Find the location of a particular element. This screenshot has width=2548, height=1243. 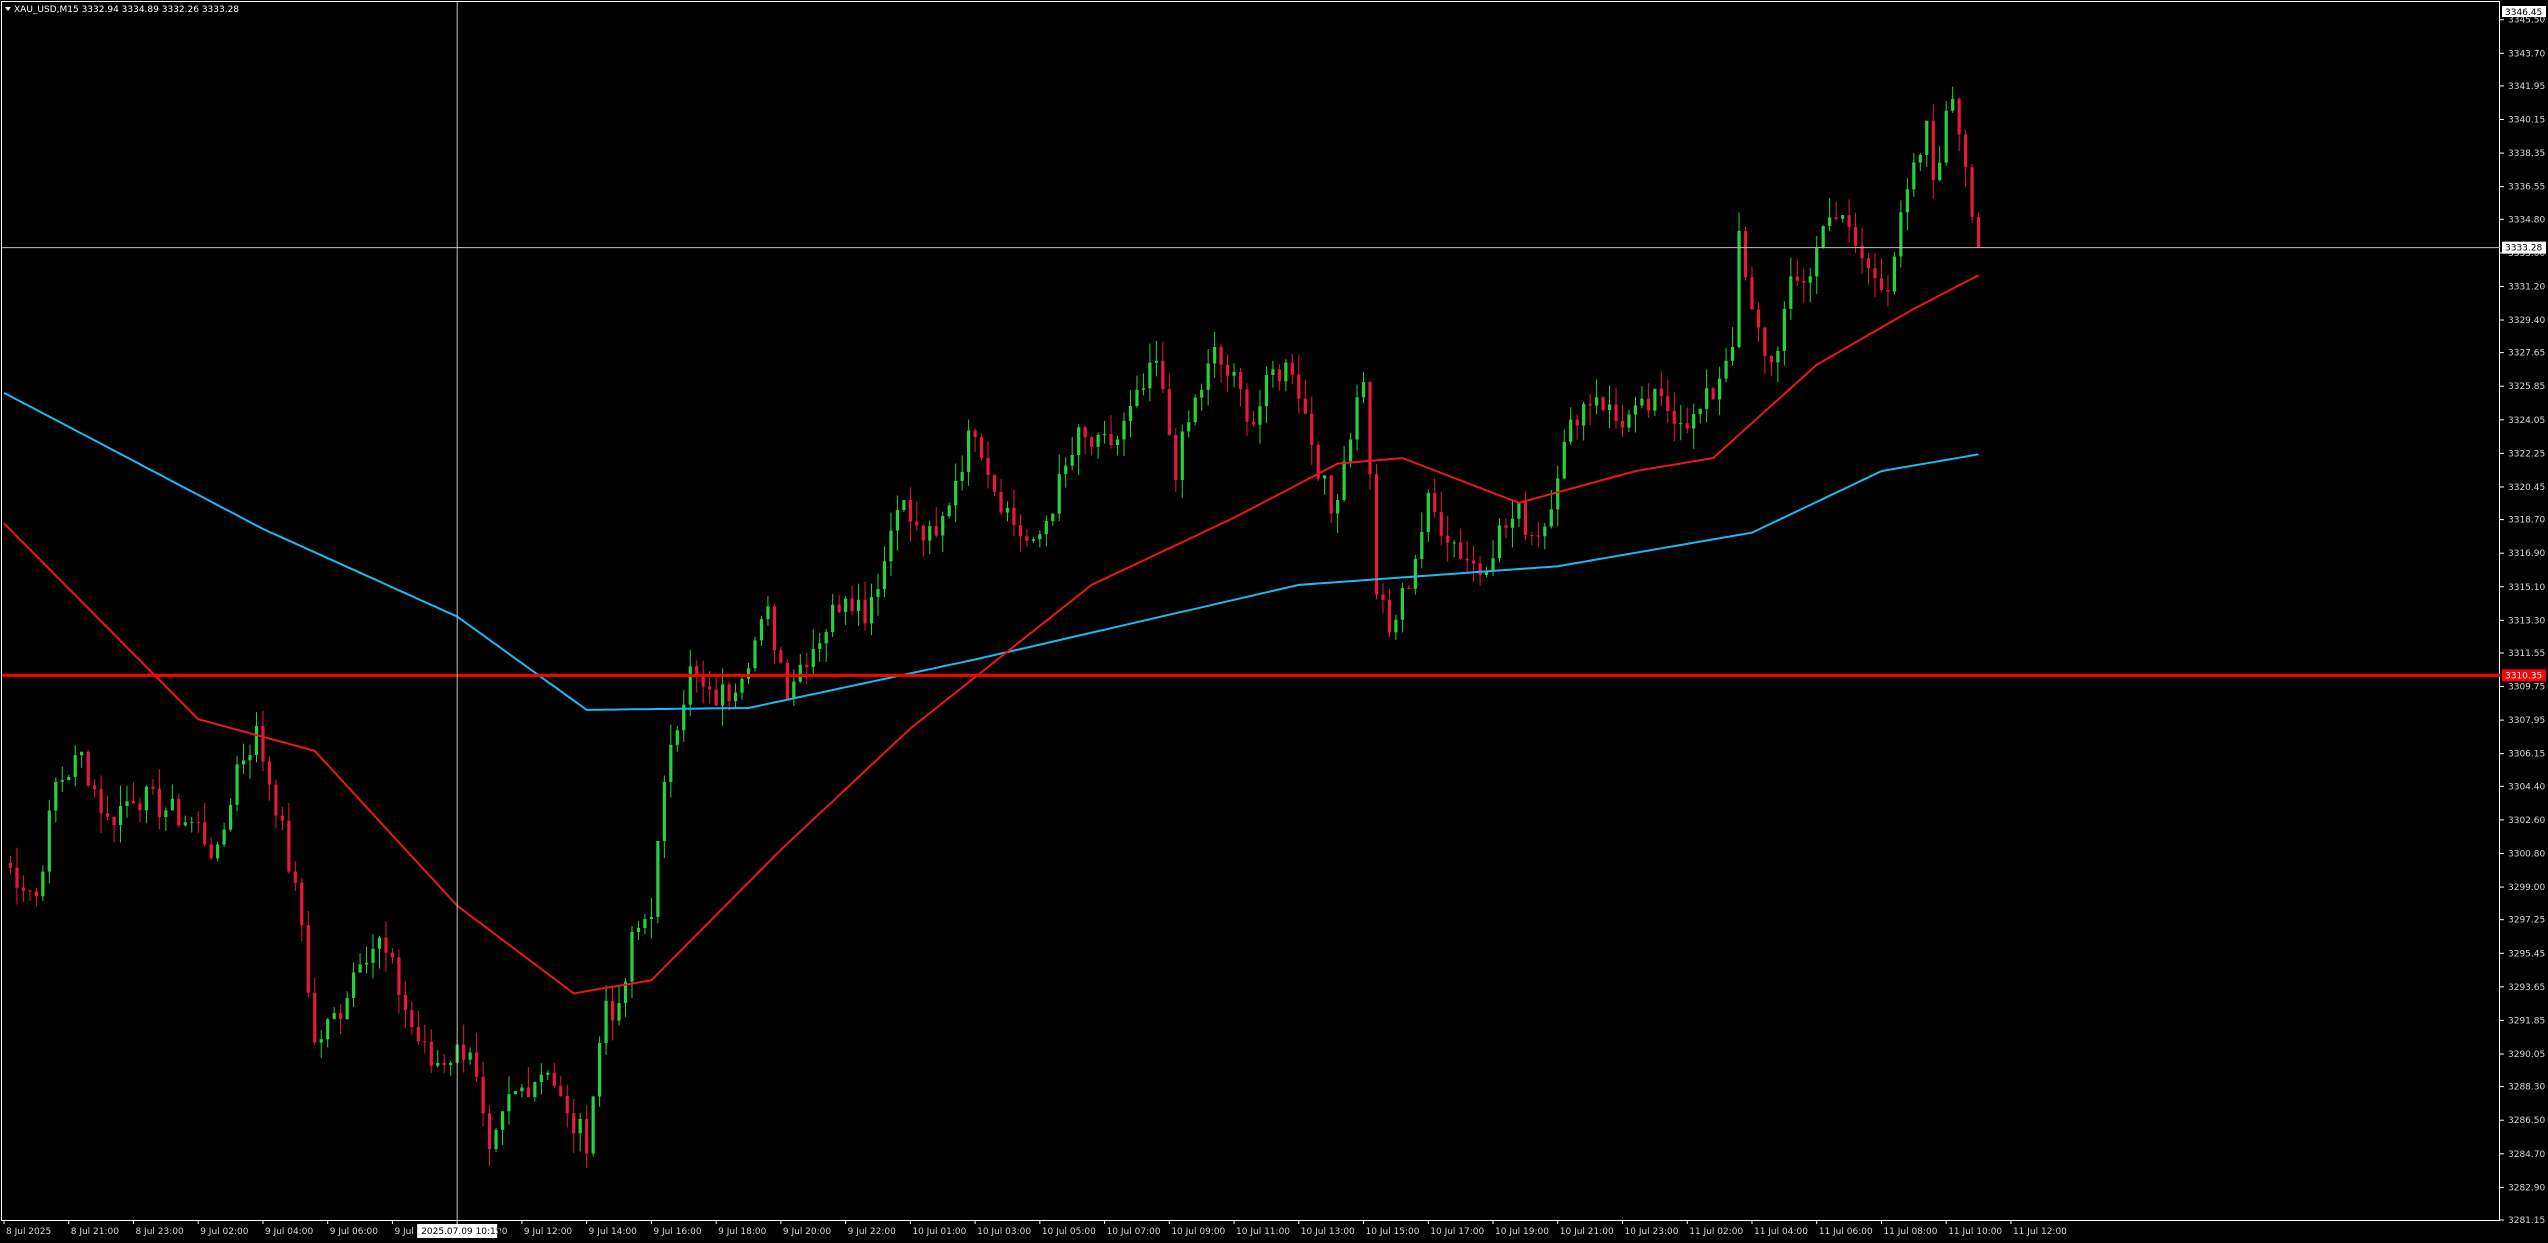

price-tick-label: 3307.95 is located at coordinates (2526, 721).